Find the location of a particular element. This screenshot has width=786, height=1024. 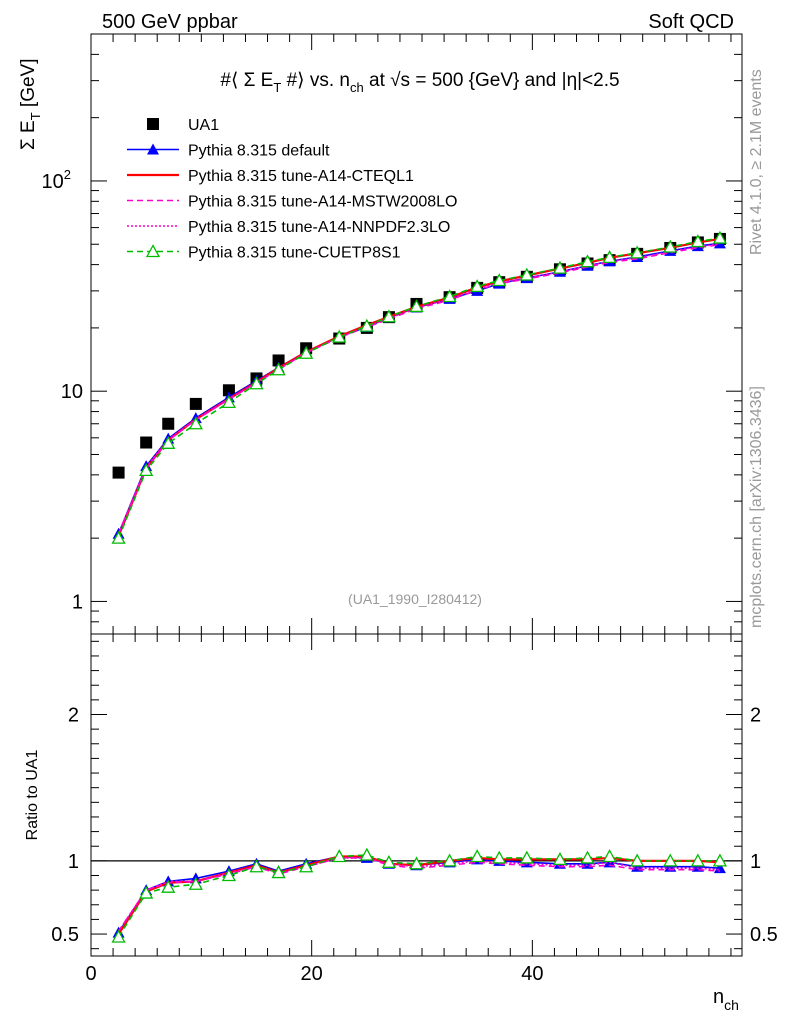

rivet-label: Rivet 4.1.0, ≥ 2.1M events is located at coordinates (756, 162).